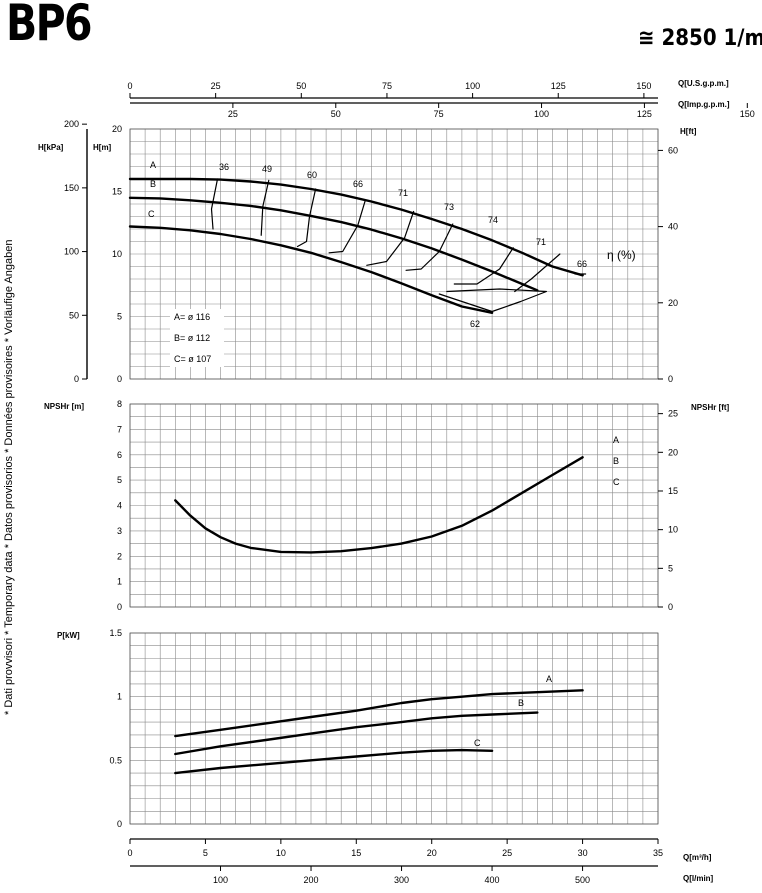  Describe the element at coordinates (644, 114) in the screenshot. I see `impgpm-tick-label: 125` at that location.